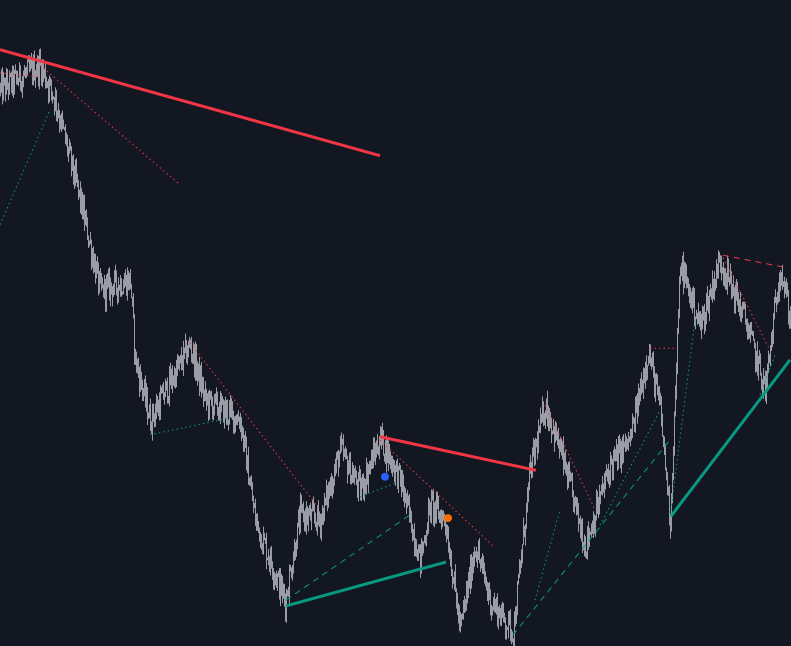 This screenshot has height=646, width=791. What do you see at coordinates (448, 518) in the screenshot?
I see `marker-orange-dot` at bounding box center [448, 518].